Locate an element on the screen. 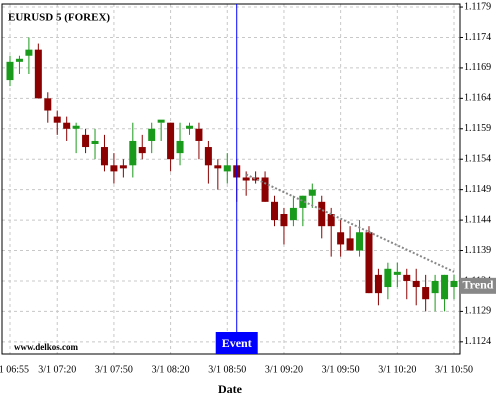 This screenshot has width=500, height=400. x-tick-label: 3/1 06:55 is located at coordinates (14, 369).